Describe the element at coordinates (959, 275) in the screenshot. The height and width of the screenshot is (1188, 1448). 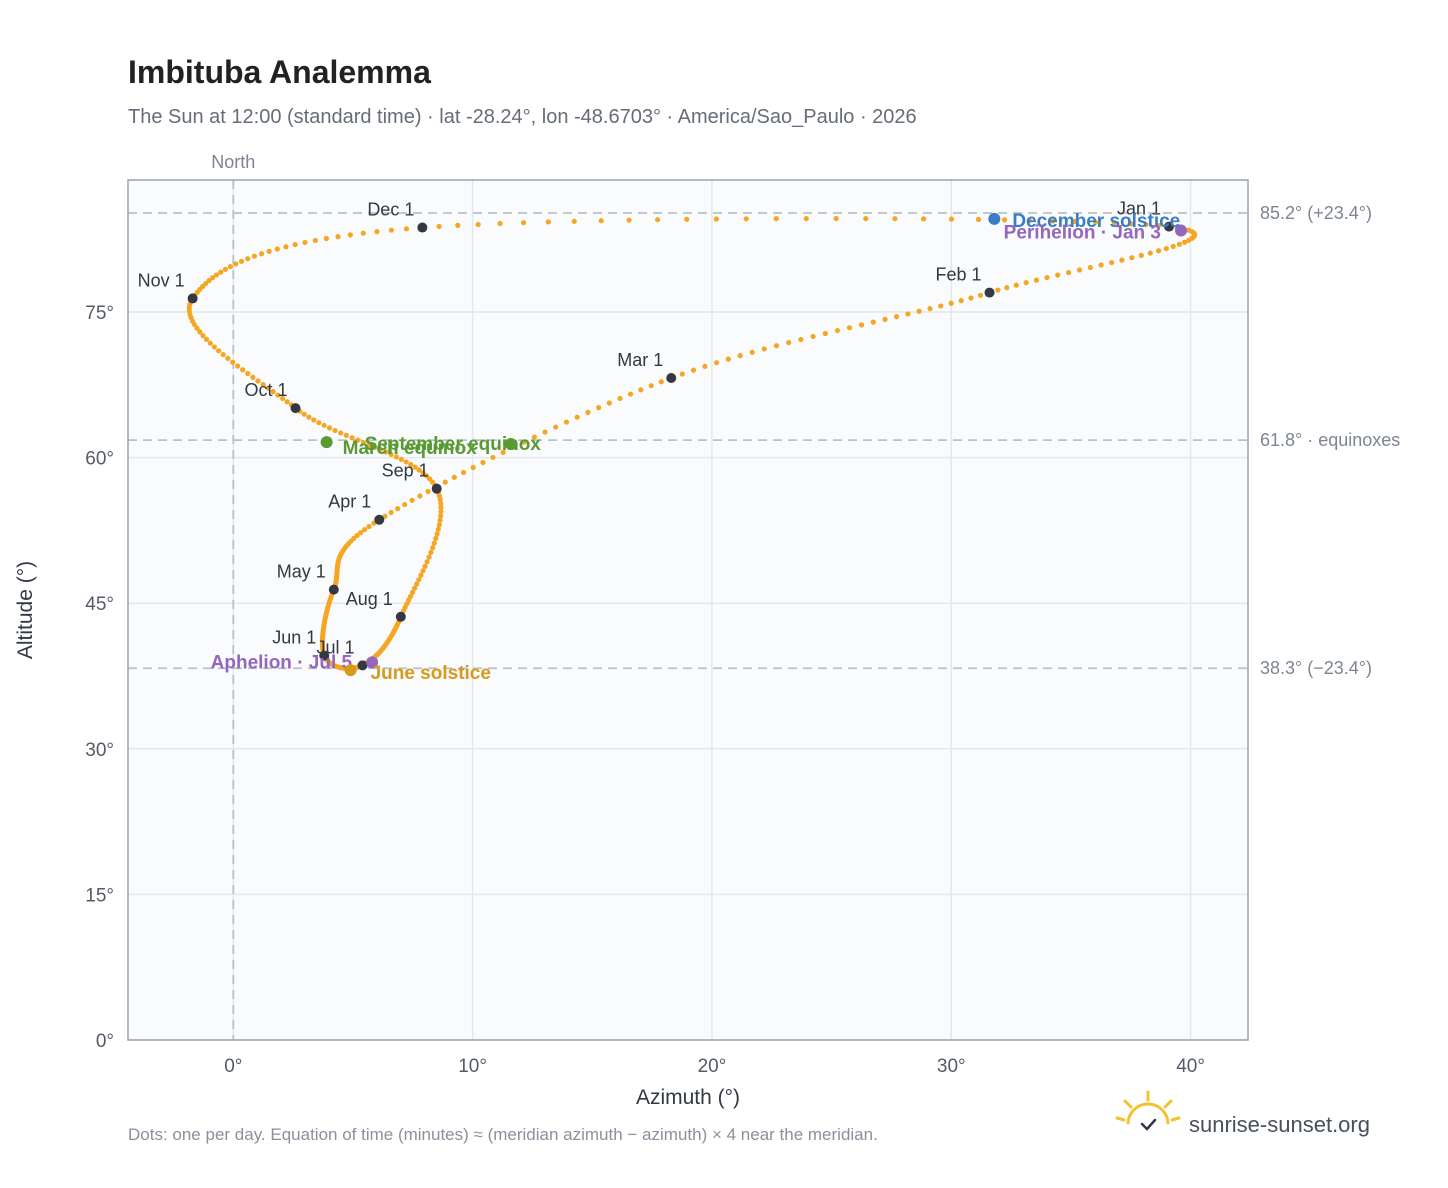
I see `month-marker-label: Feb 1` at that location.